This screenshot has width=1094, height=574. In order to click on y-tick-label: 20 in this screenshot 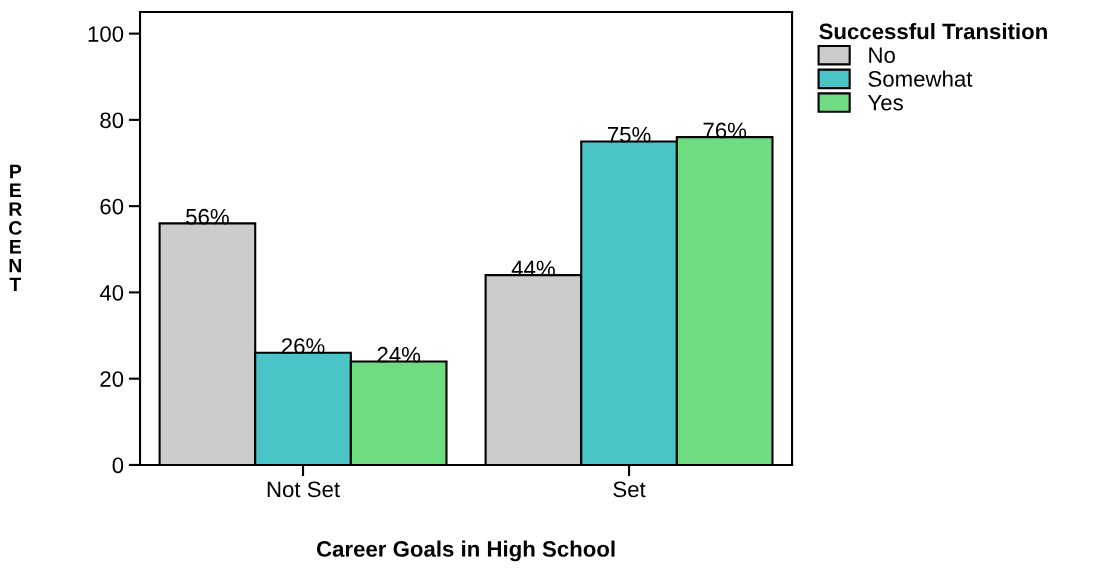, I will do `click(112, 379)`.